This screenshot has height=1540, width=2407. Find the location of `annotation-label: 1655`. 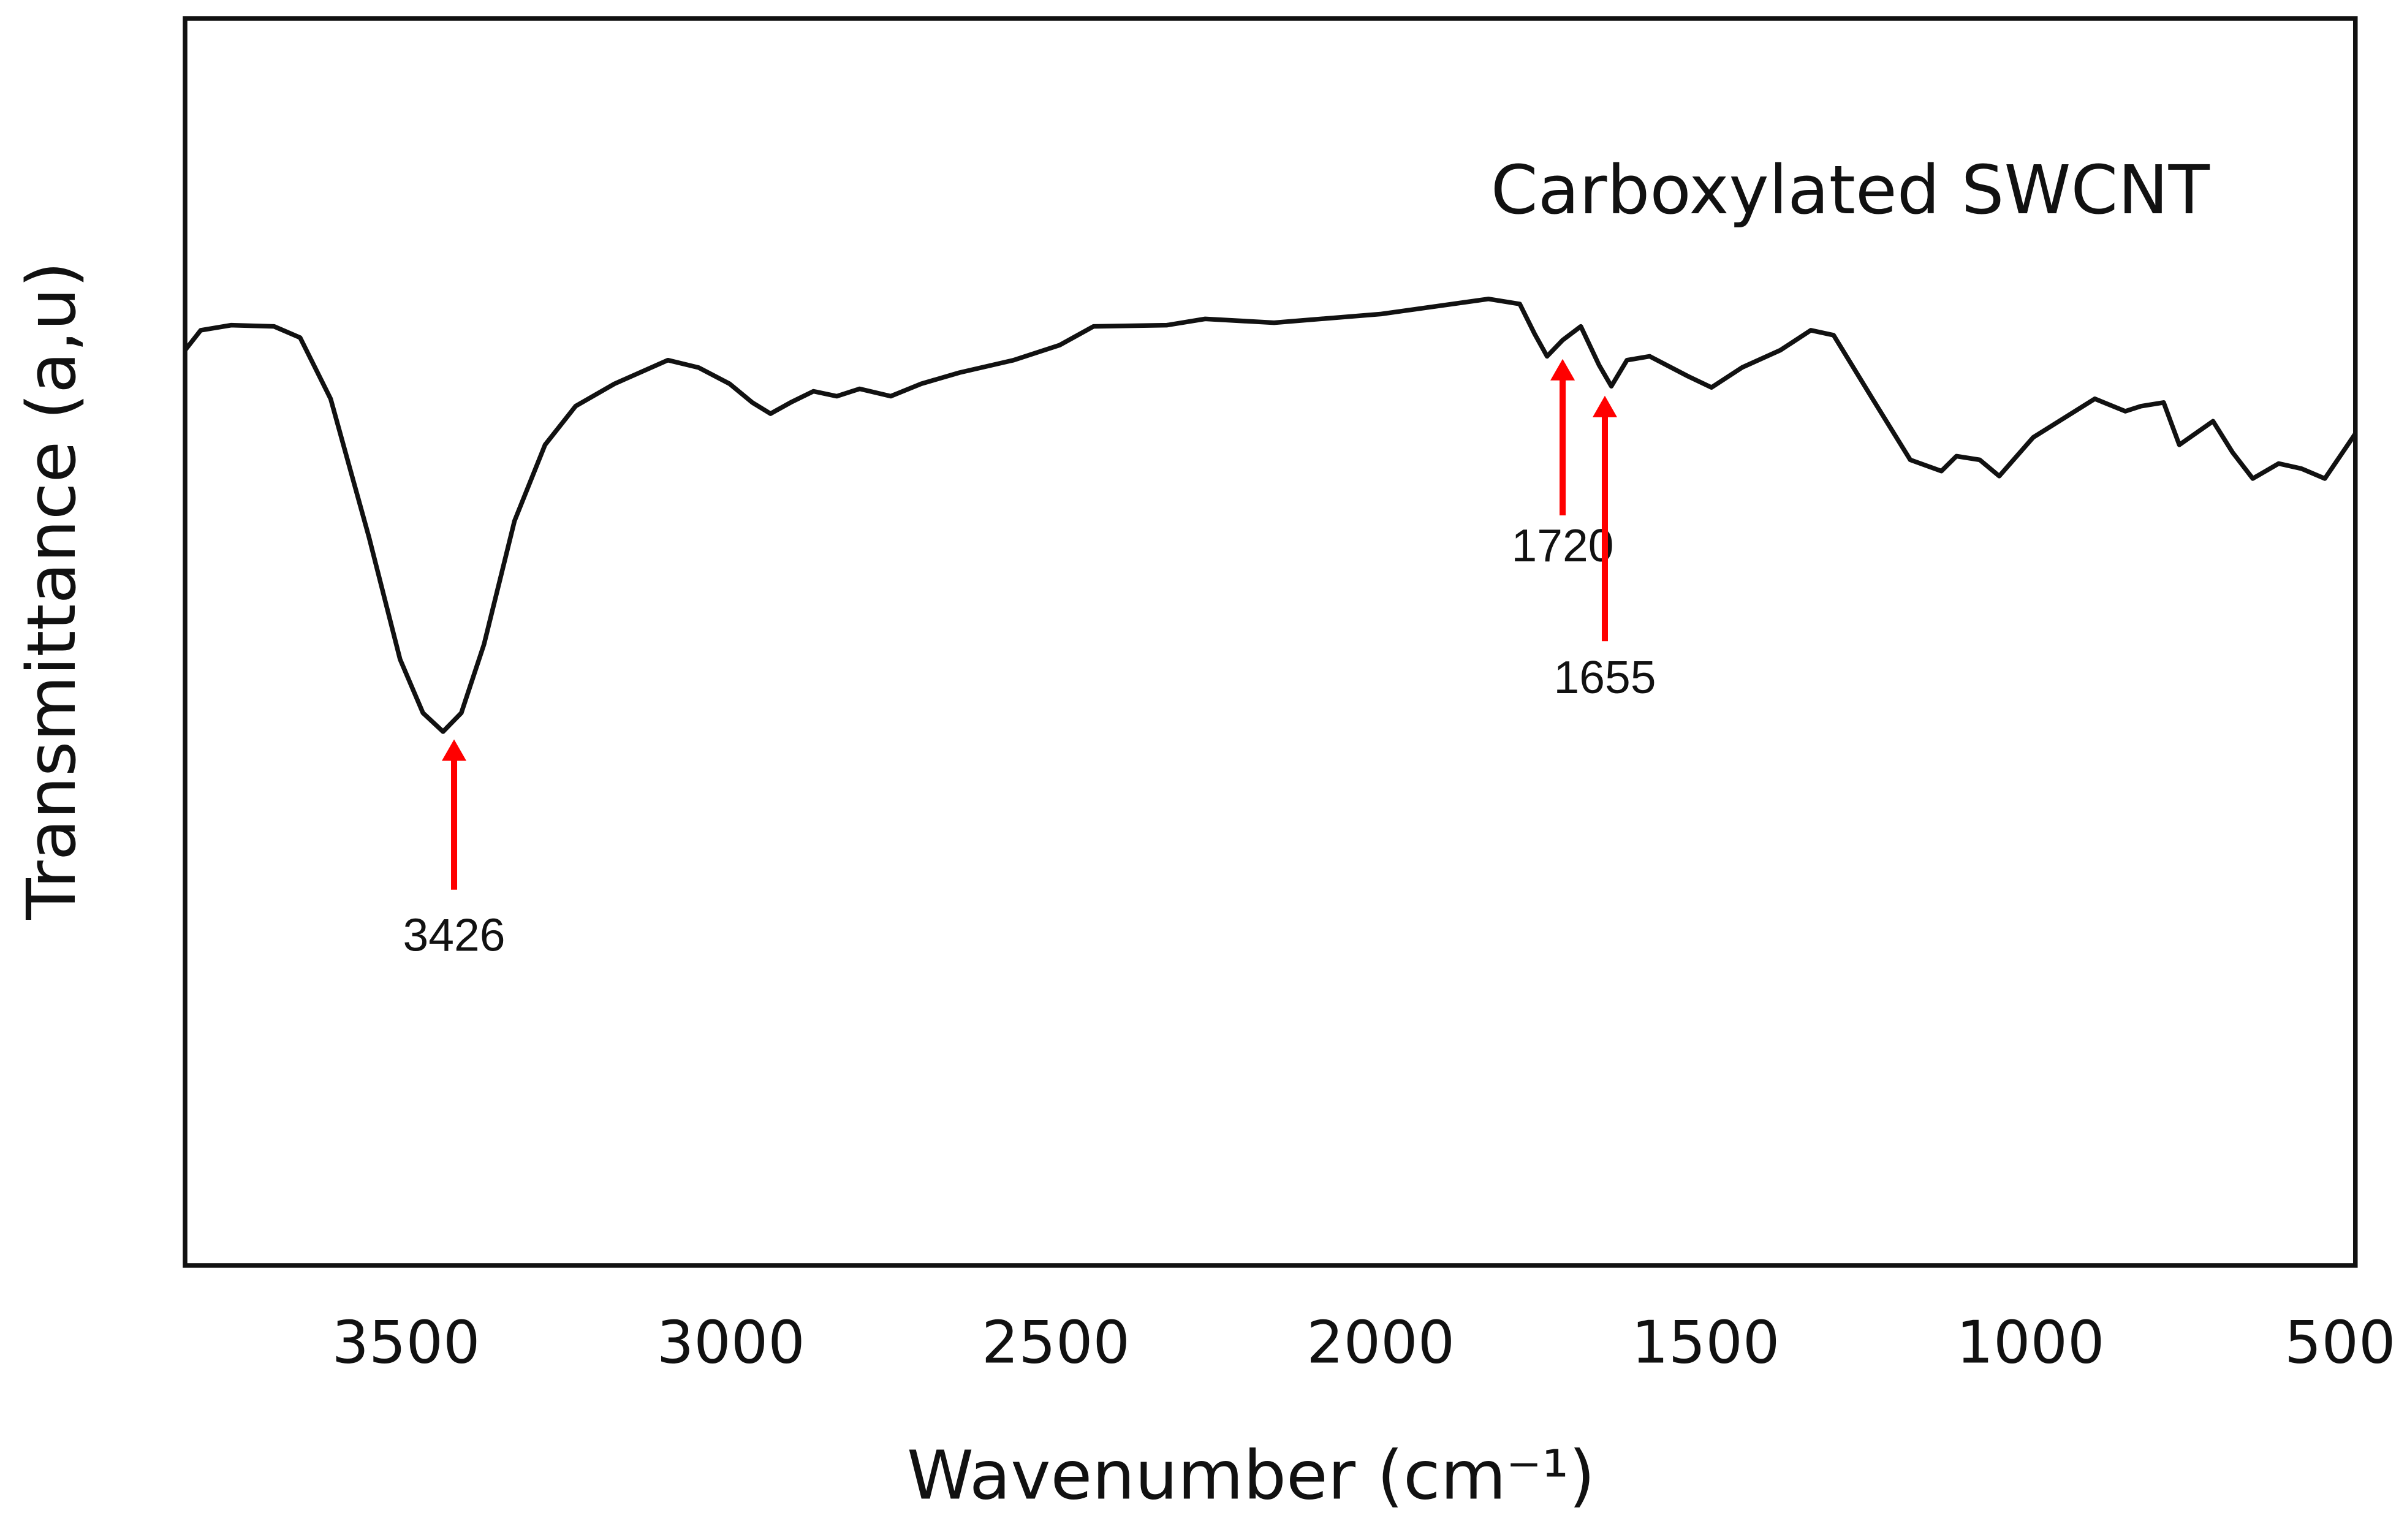

annotation-label: 1655 is located at coordinates (1604, 677).